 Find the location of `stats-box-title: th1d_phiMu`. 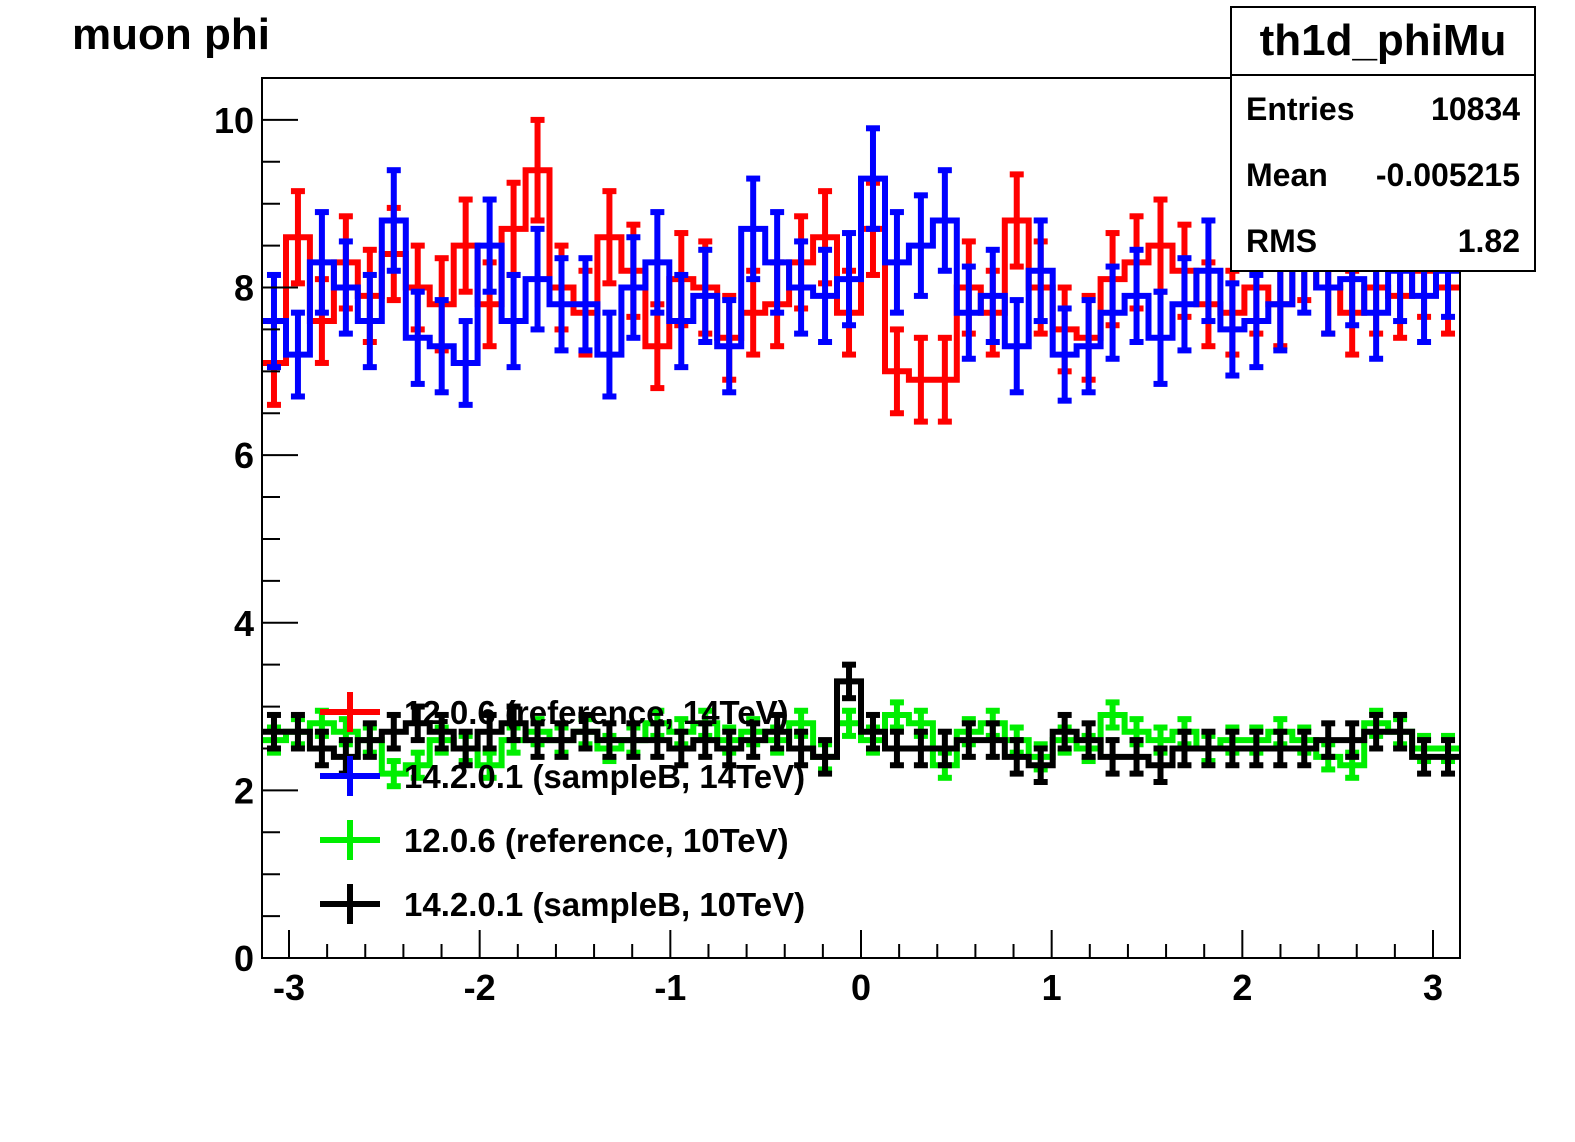

stats-box-title: th1d_phiMu is located at coordinates (1383, 42).